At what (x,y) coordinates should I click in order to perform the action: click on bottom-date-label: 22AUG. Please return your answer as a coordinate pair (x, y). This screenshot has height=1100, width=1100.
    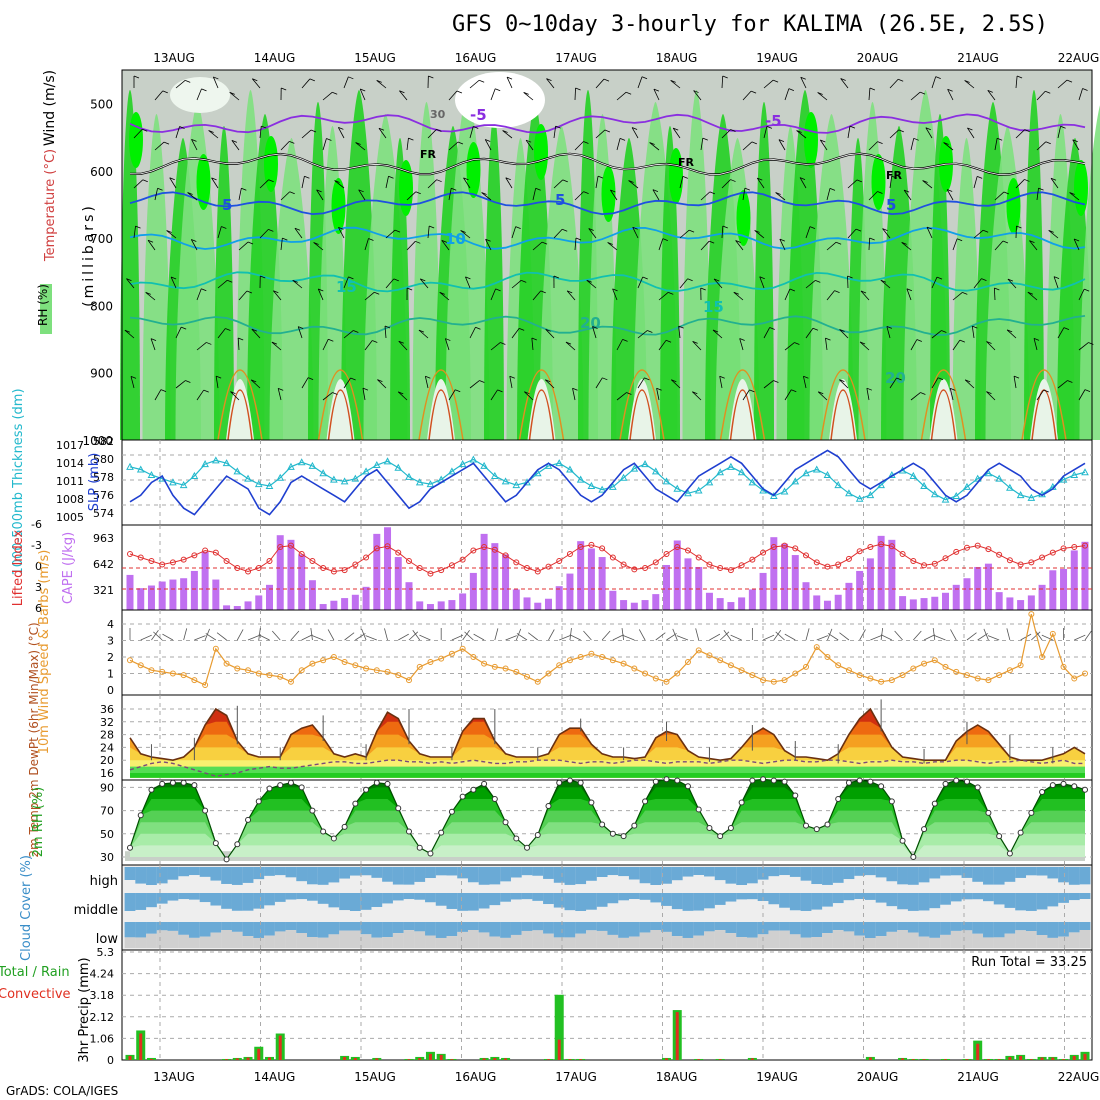
    Looking at the image, I should click on (1079, 1077).